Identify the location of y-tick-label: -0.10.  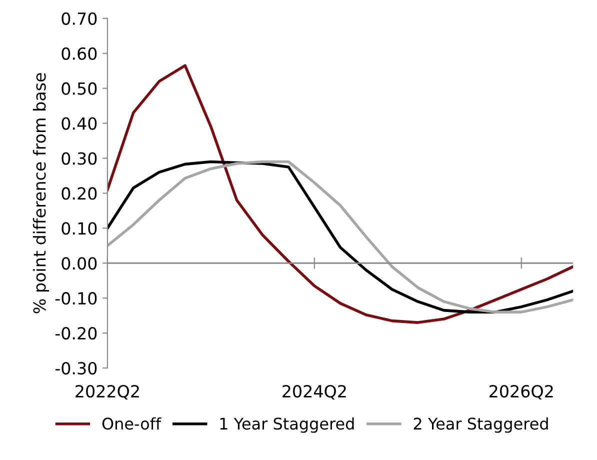
(76, 298).